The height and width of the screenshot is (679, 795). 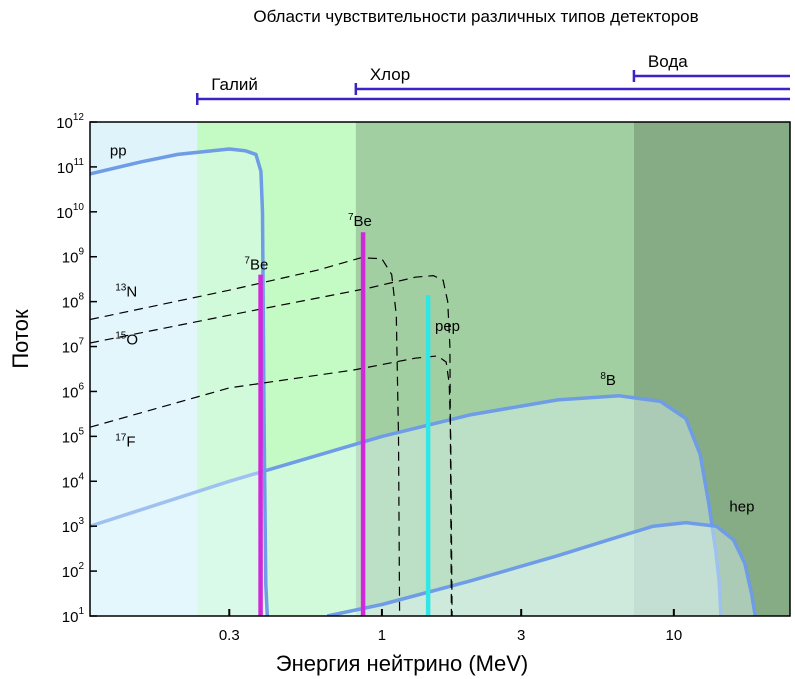 I want to click on x-tick-label: 10, so click(x=673, y=635).